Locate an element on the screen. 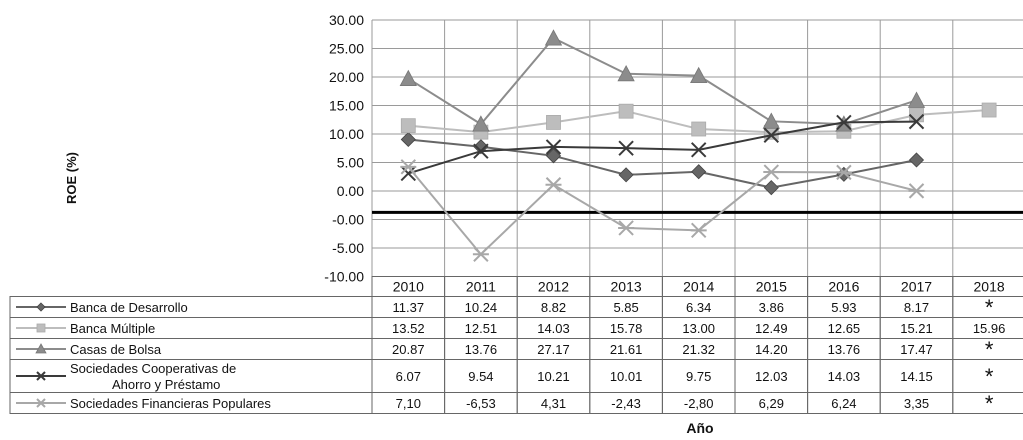 The width and height of the screenshot is (1023, 440). data-label: 12.49 is located at coordinates (771, 328).